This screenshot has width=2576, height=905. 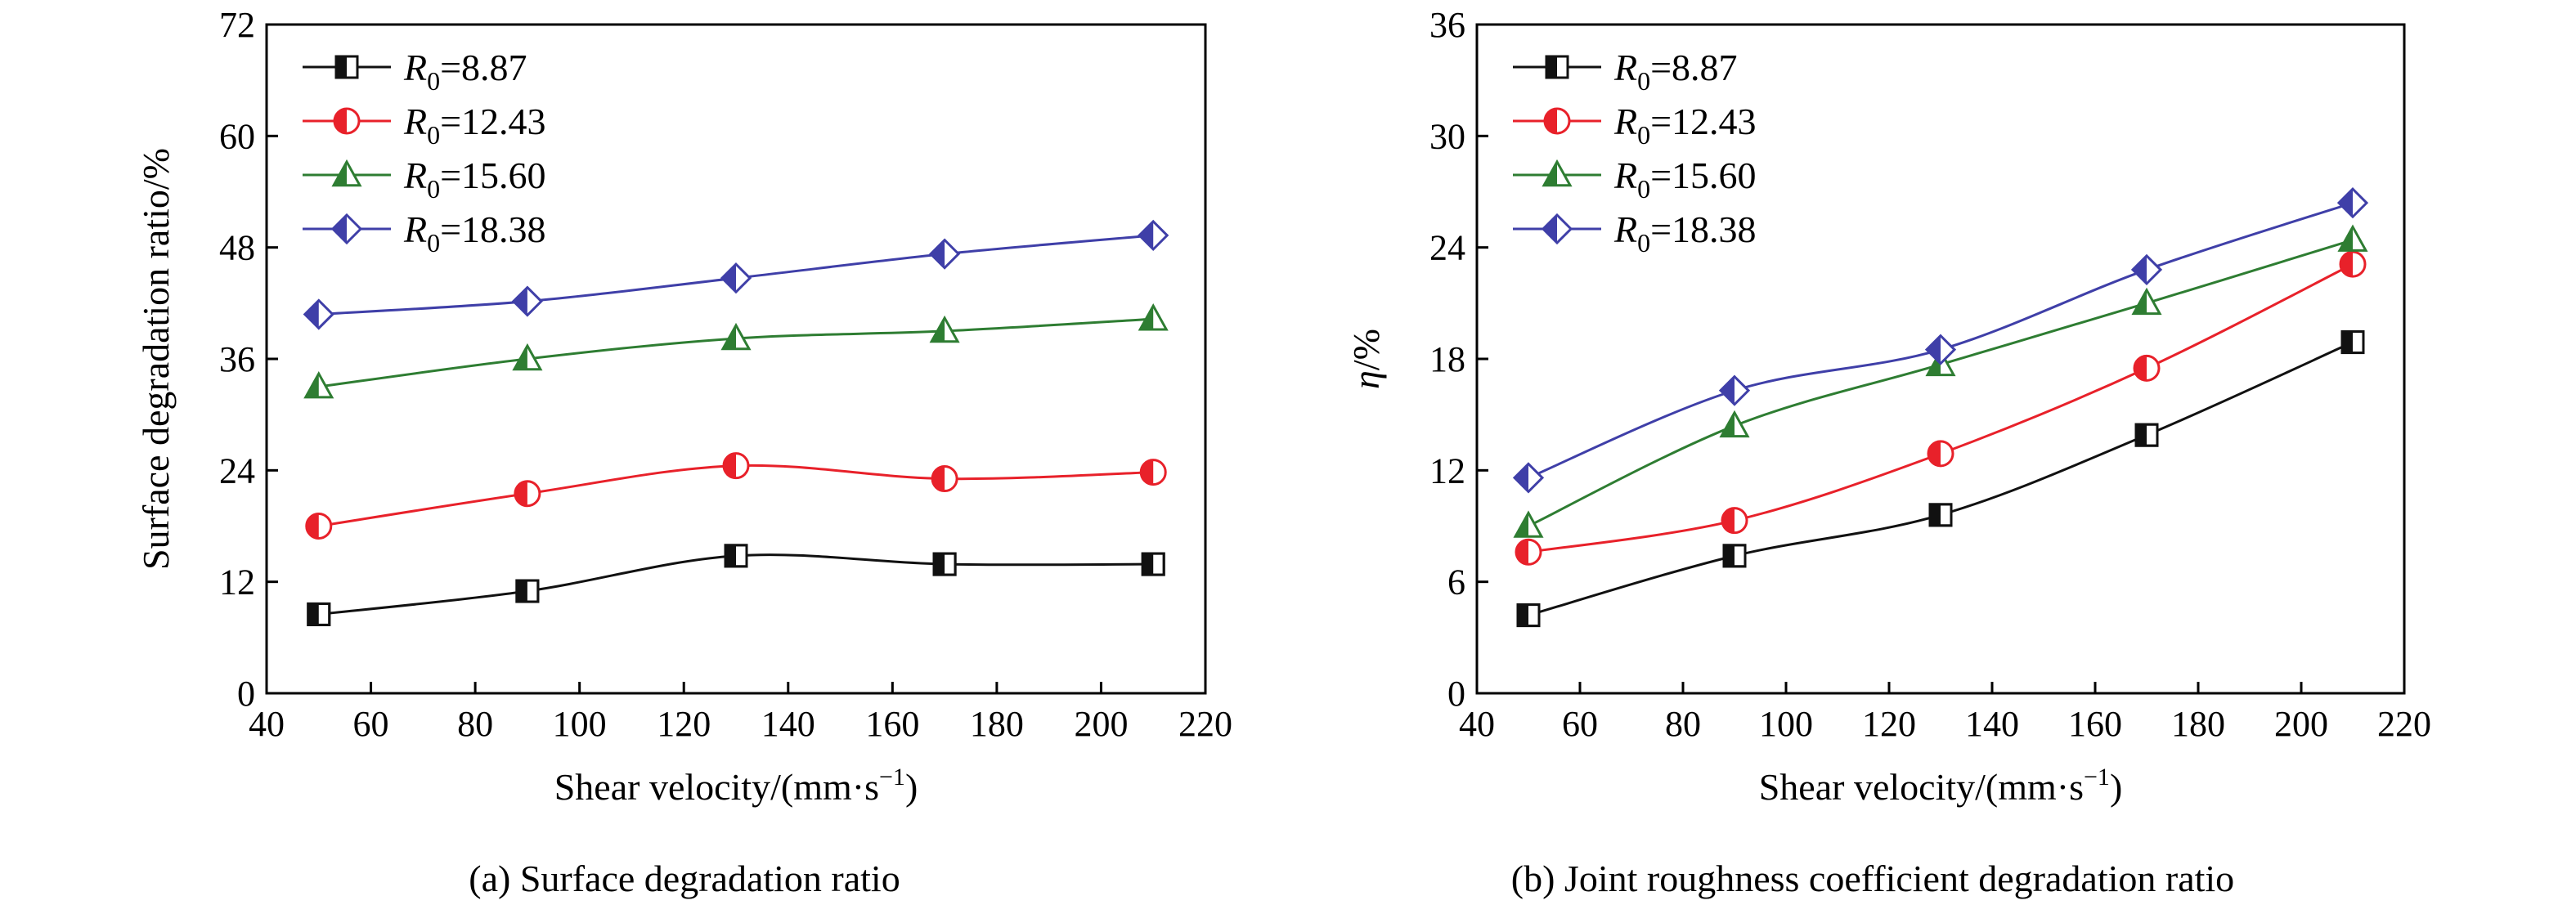 What do you see at coordinates (237, 25) in the screenshot?
I see `y-tick-label: 72` at bounding box center [237, 25].